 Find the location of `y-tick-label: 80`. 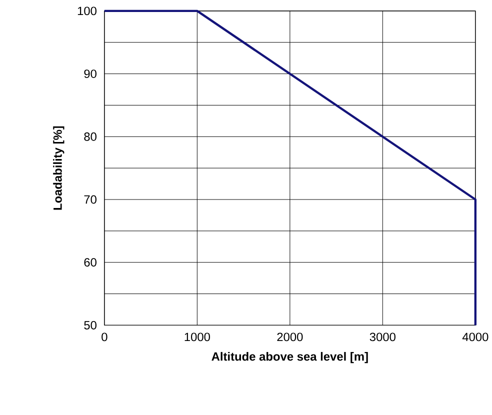

y-tick-label: 80 is located at coordinates (90, 136).